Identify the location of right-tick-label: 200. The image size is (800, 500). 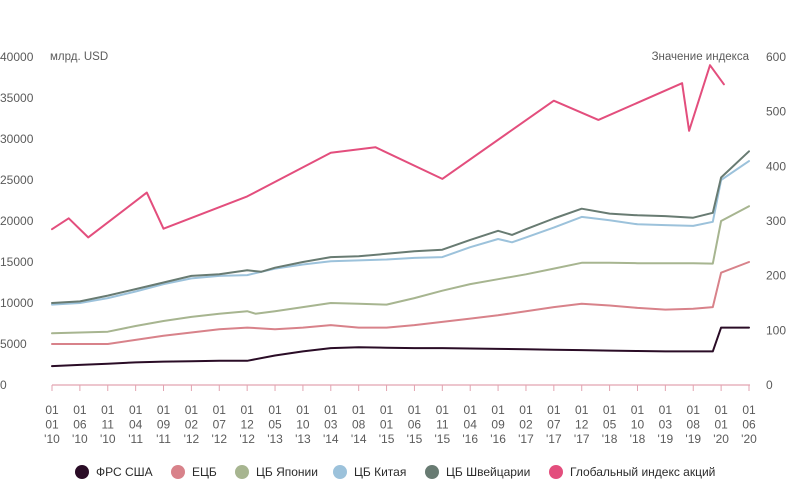
(776, 276).